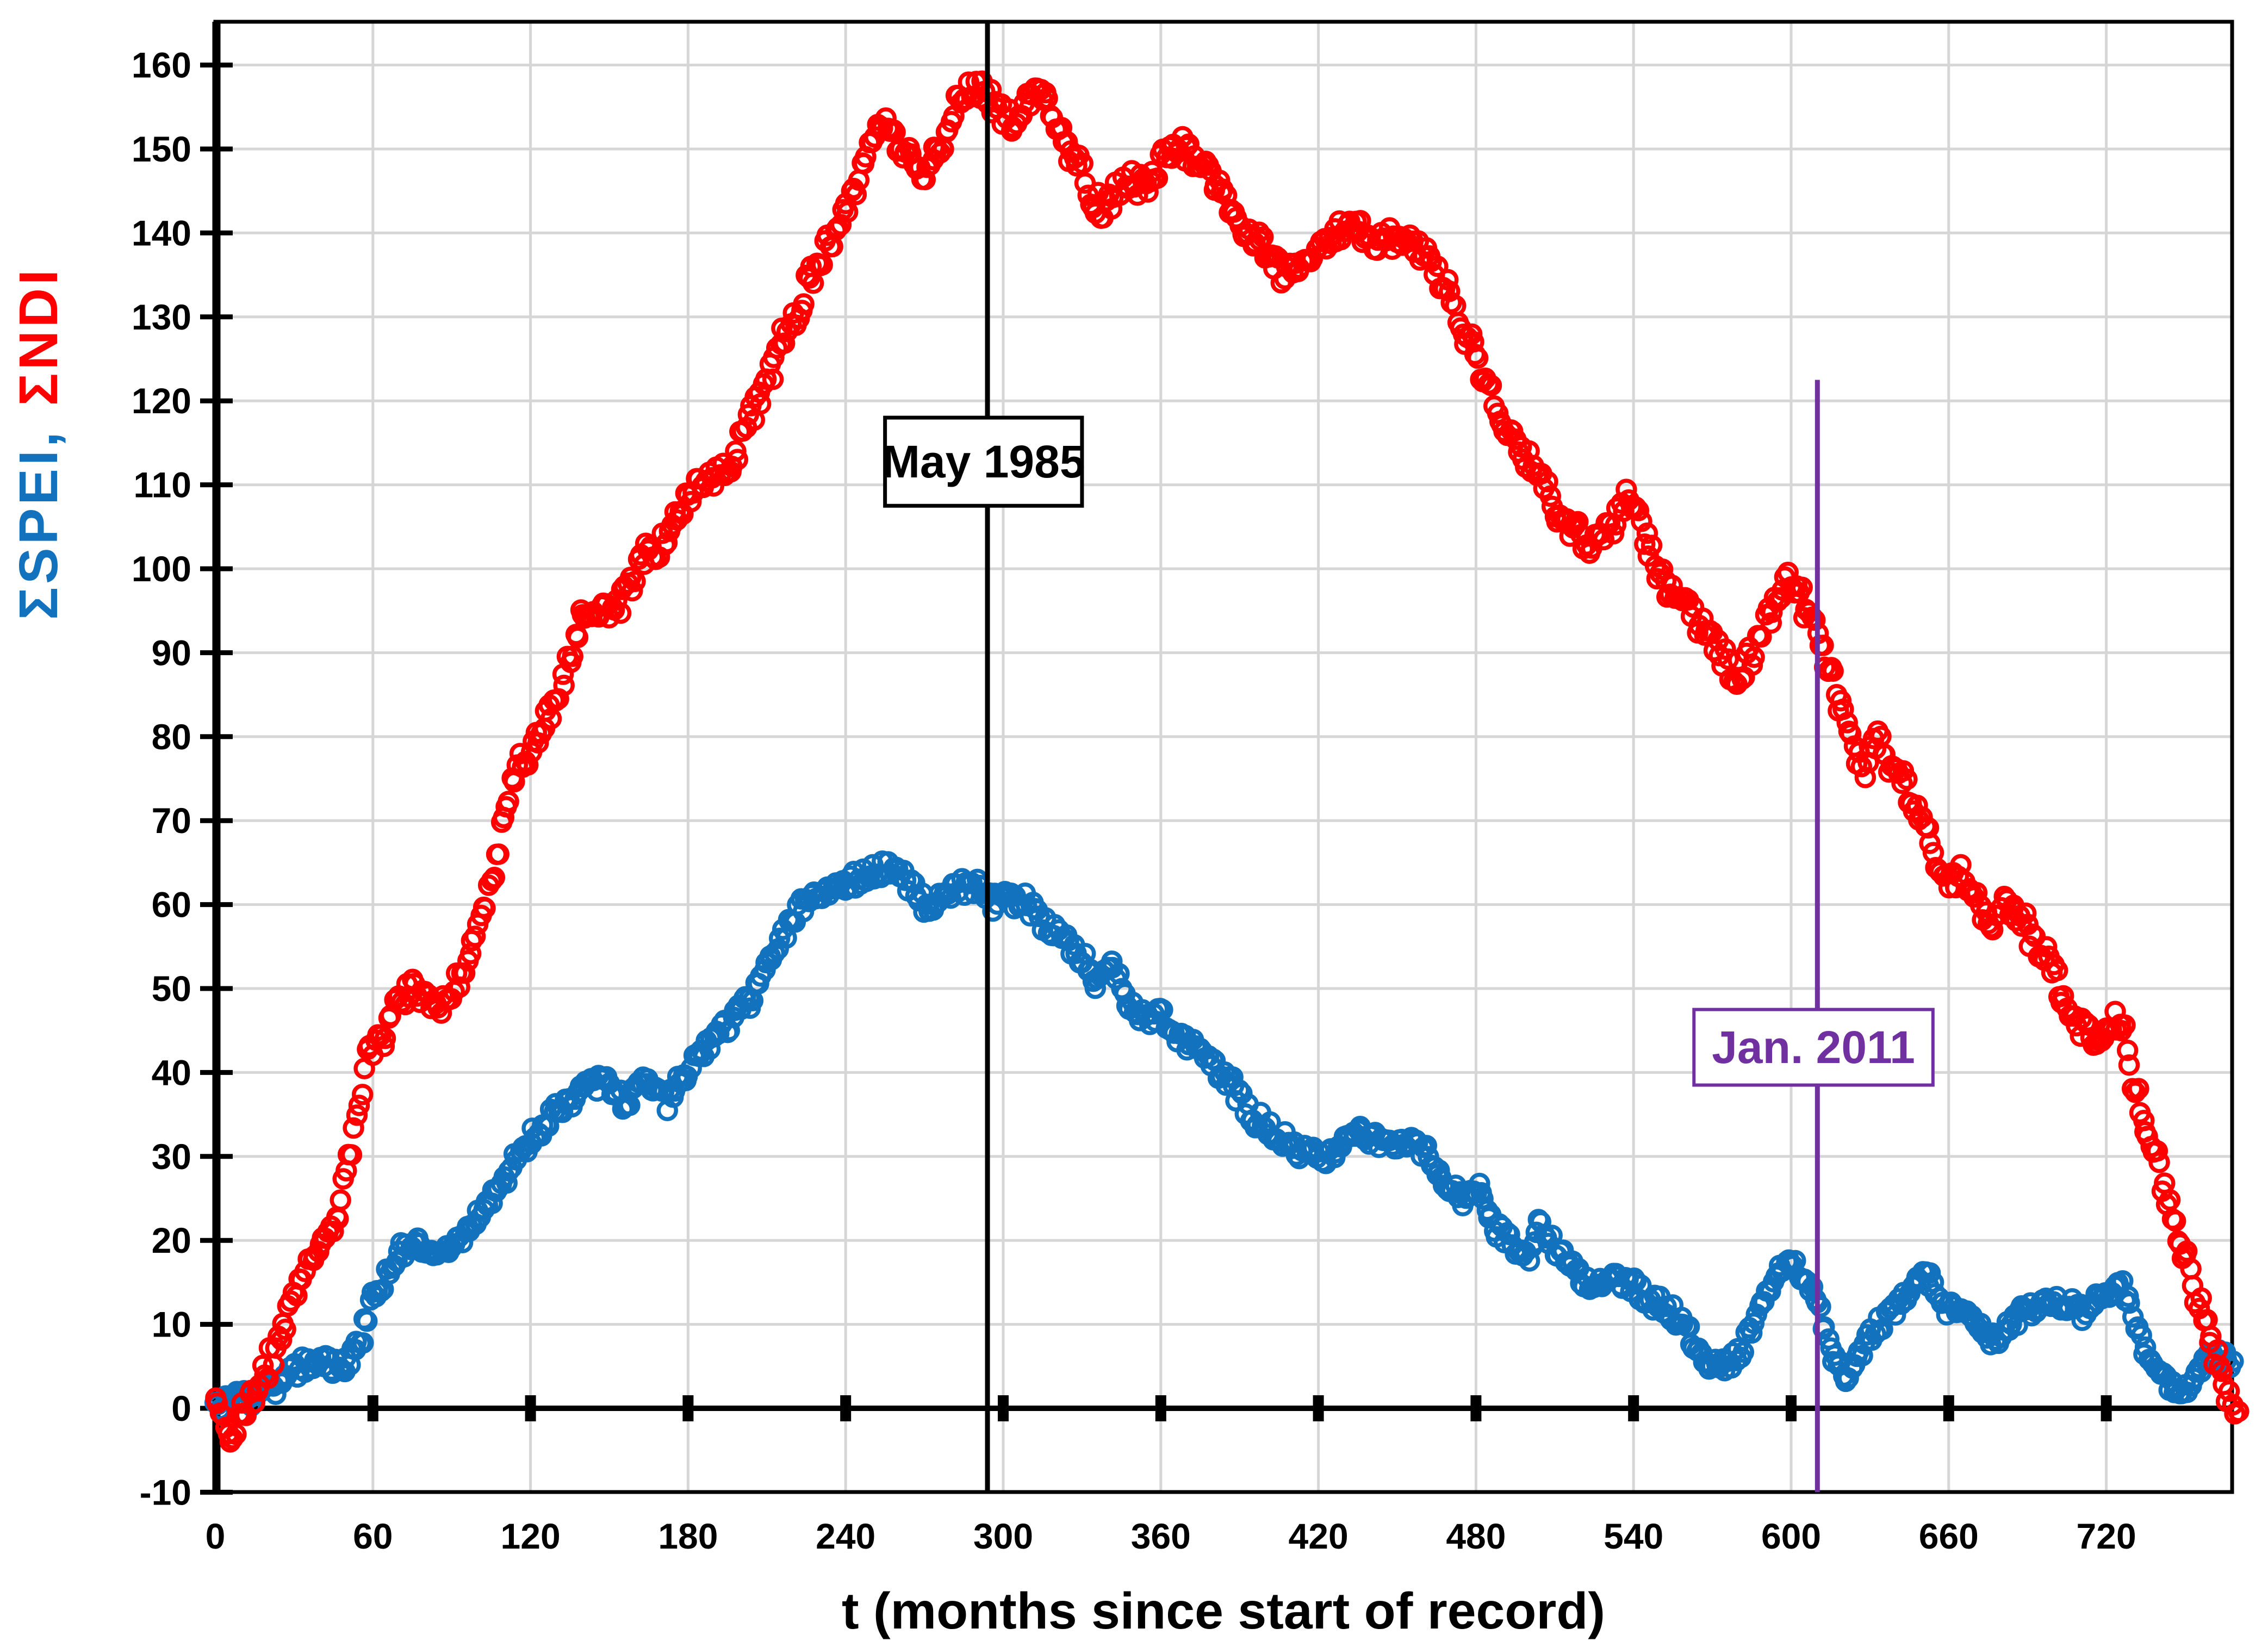 This screenshot has height=1647, width=2268. I want to click on x-axis-title: t (months since start of record), so click(1224, 1611).